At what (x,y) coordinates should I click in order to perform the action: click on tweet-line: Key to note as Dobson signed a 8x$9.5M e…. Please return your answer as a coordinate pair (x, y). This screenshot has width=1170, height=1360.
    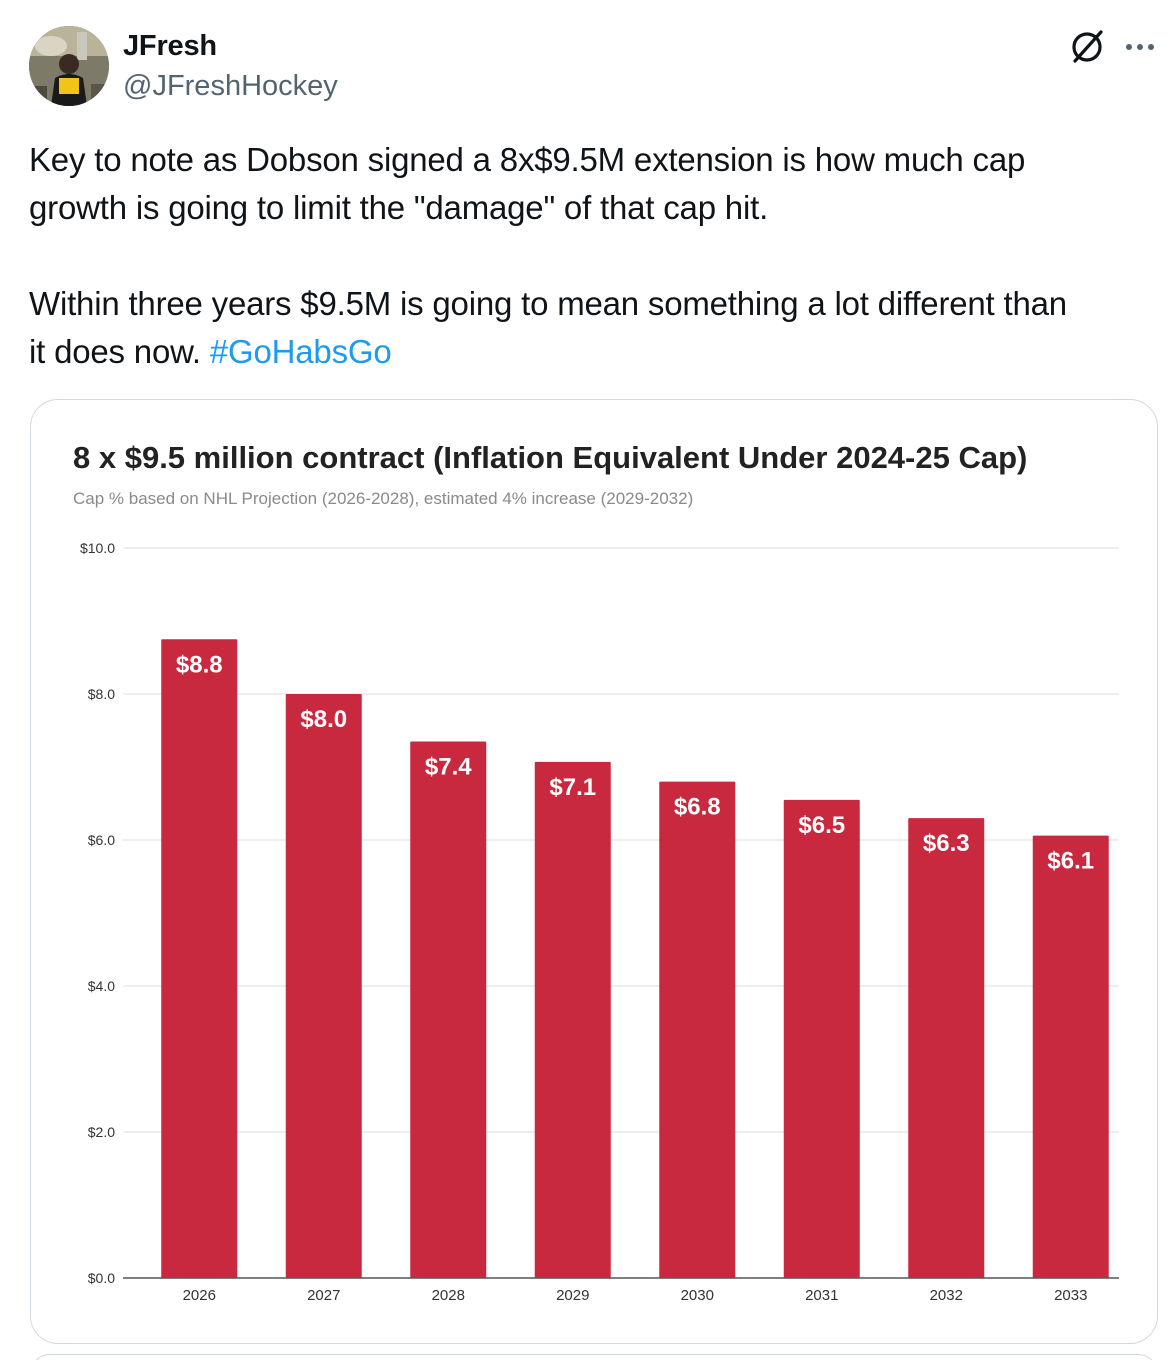
    Looking at the image, I should click on (527, 159).